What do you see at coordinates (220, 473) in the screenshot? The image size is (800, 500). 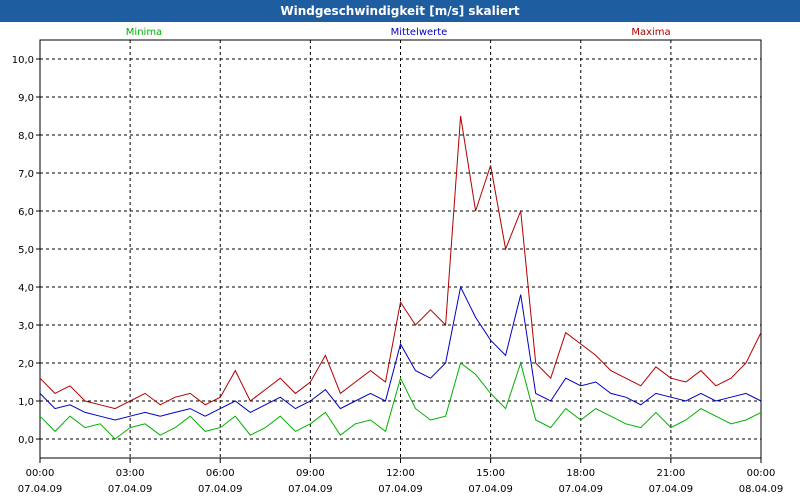 I see `x-tick-time: 06:00` at bounding box center [220, 473].